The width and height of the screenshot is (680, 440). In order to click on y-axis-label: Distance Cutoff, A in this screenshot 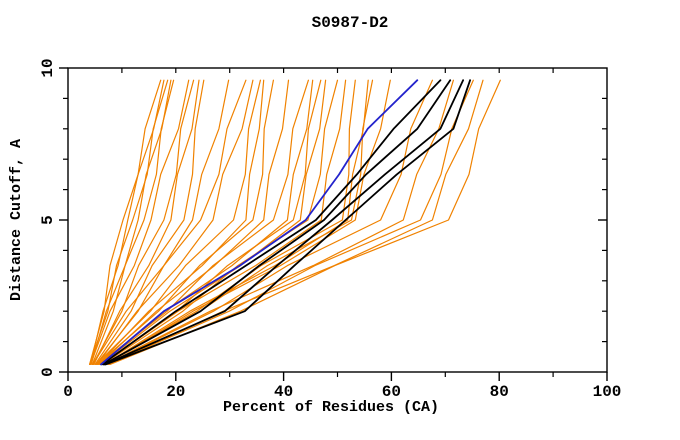, I will do `click(16, 220)`.